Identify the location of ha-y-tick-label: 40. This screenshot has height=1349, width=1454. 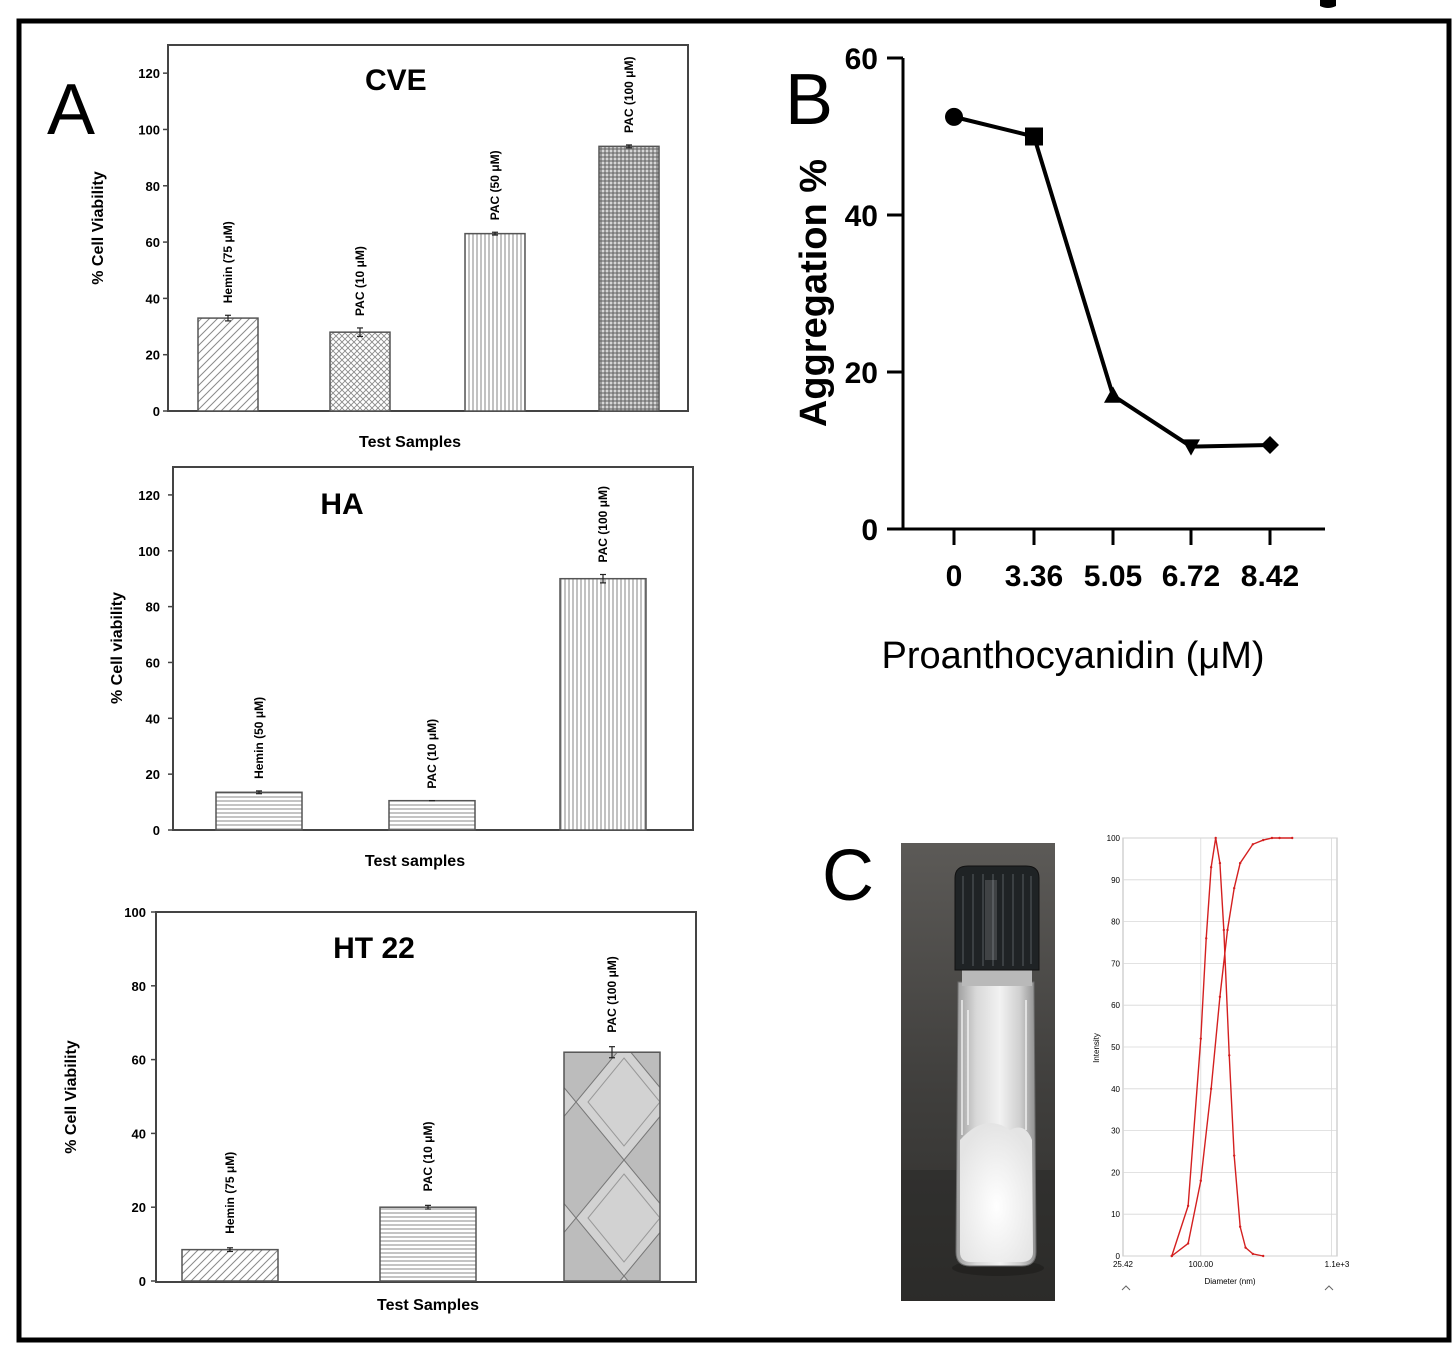
(153, 718).